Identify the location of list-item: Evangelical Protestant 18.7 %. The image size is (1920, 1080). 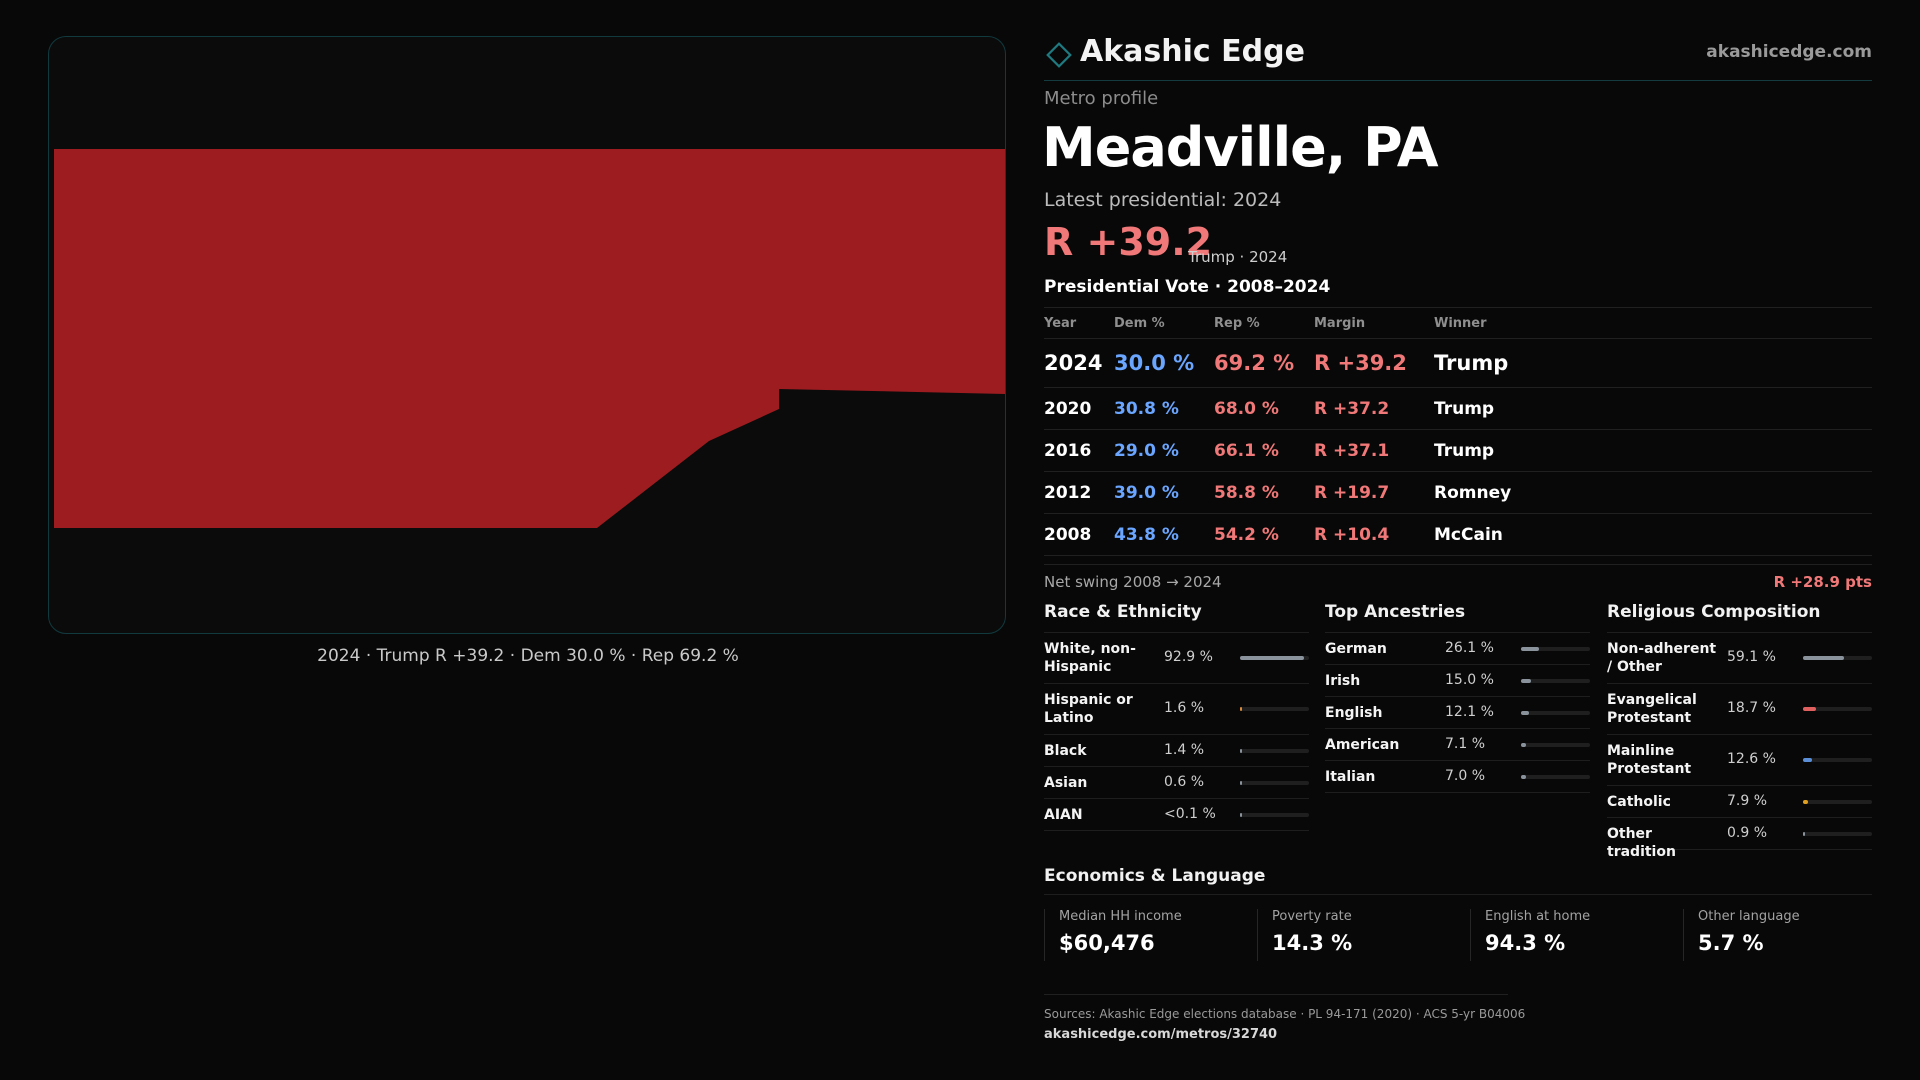
(1739, 709).